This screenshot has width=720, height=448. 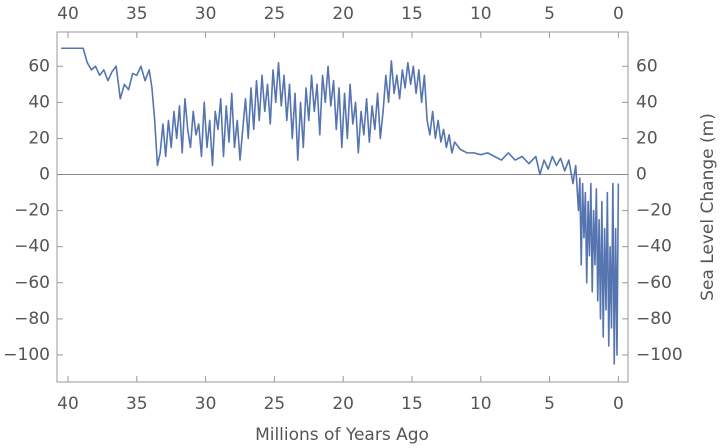 What do you see at coordinates (39, 138) in the screenshot?
I see `y-tick-label: 20` at bounding box center [39, 138].